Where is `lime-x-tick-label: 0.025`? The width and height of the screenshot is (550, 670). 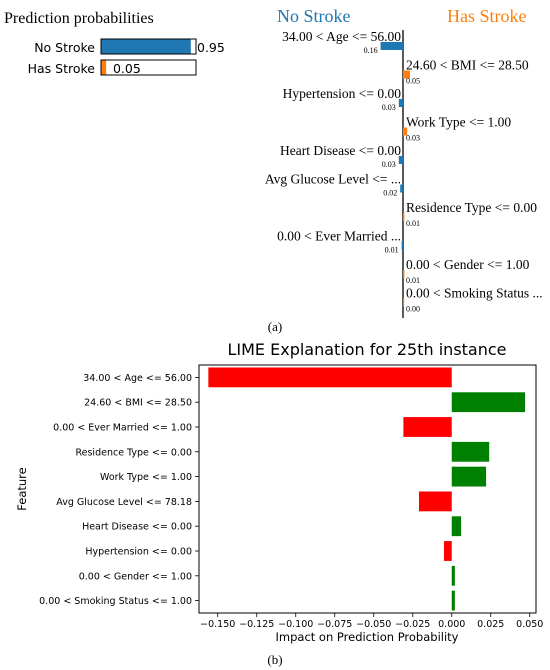
lime-x-tick-label: 0.025 is located at coordinates (490, 624).